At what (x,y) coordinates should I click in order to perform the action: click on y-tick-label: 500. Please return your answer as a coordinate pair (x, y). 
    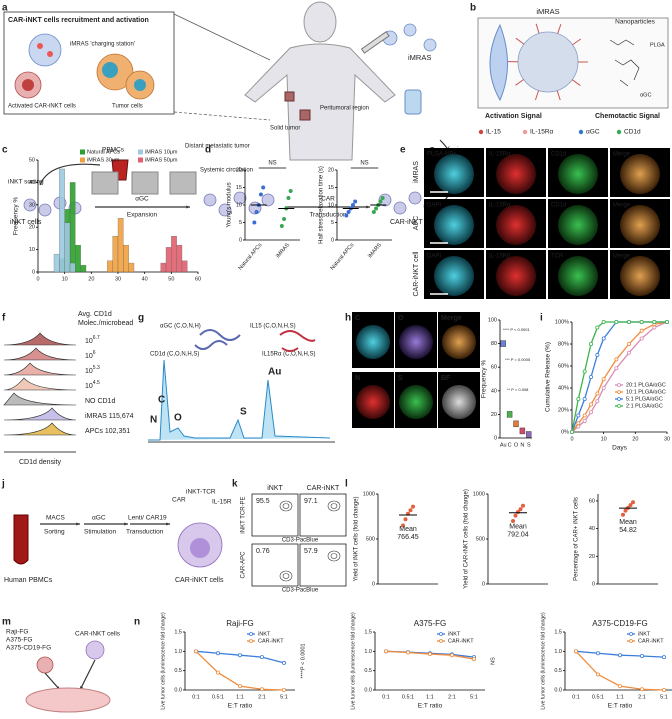
    Looking at the image, I should click on (370, 539).